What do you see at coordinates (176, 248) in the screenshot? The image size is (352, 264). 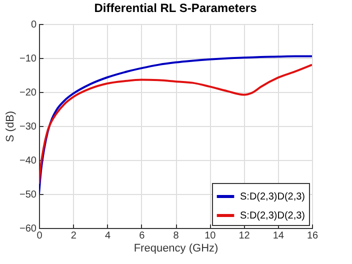 I see `x-axis-title: Frequency (GHz)` at bounding box center [176, 248].